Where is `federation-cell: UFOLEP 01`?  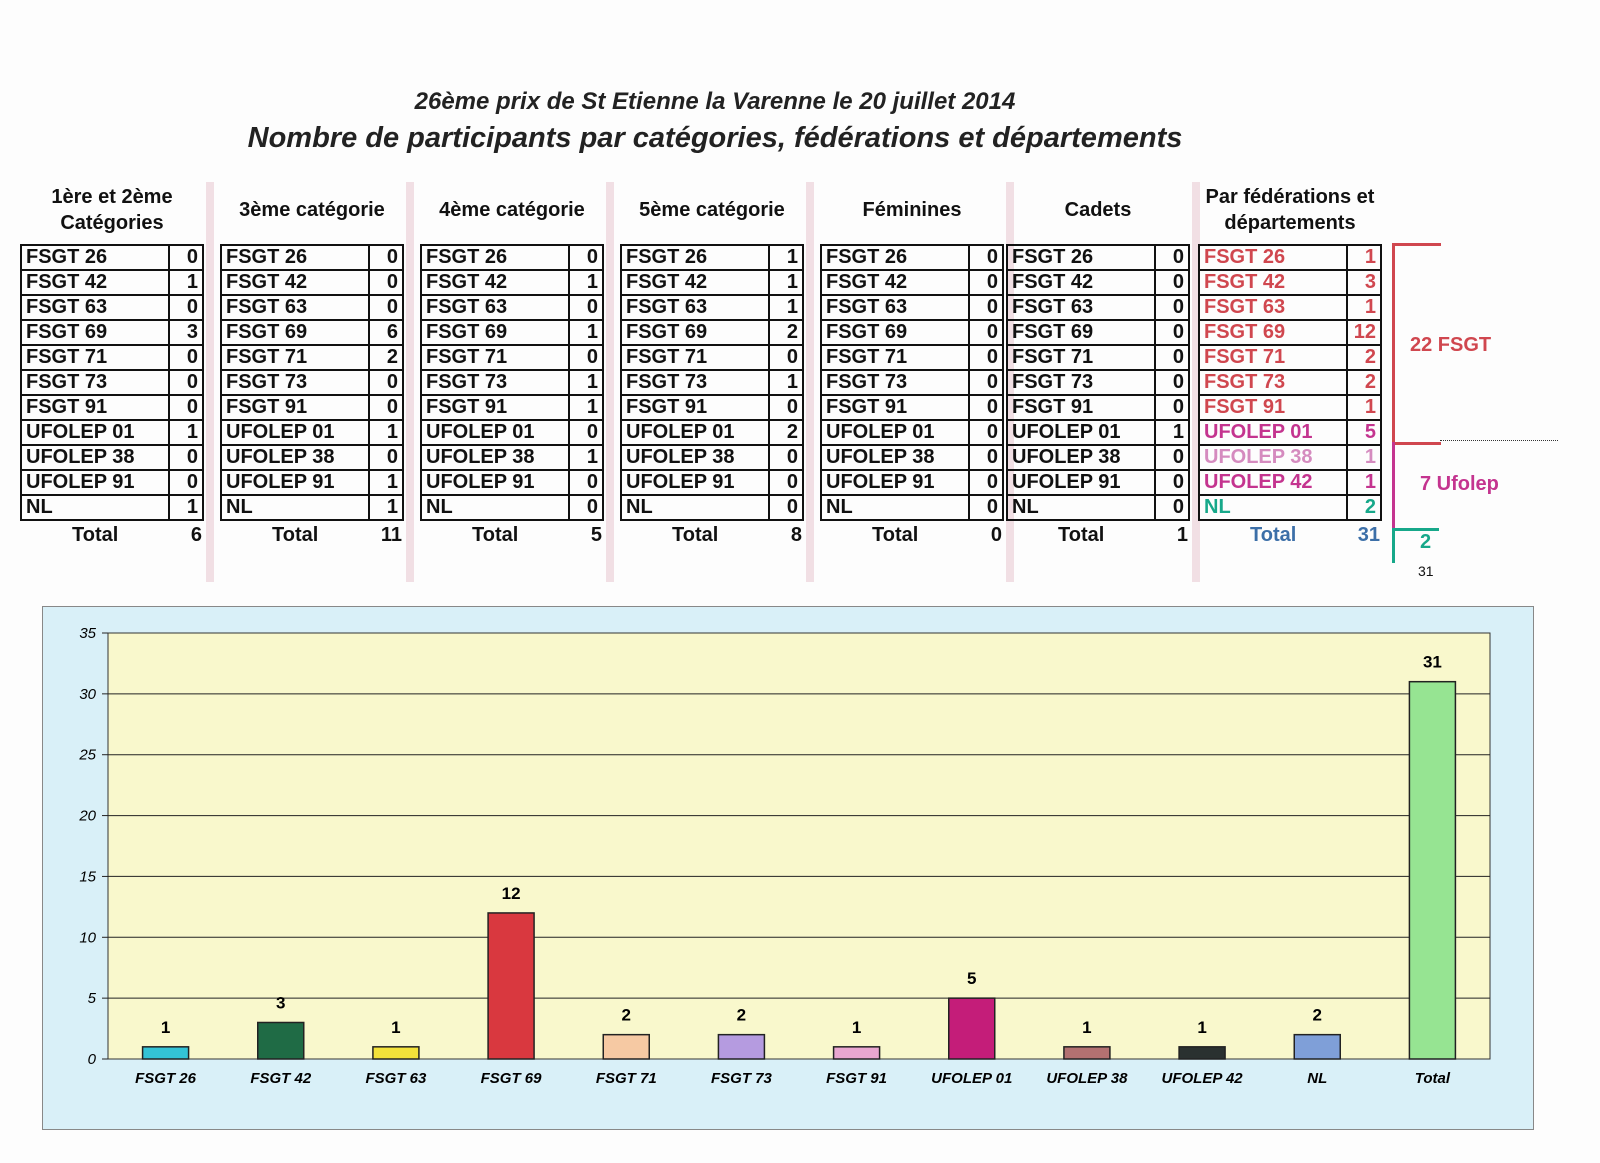 federation-cell: UFOLEP 01 is located at coordinates (295, 432).